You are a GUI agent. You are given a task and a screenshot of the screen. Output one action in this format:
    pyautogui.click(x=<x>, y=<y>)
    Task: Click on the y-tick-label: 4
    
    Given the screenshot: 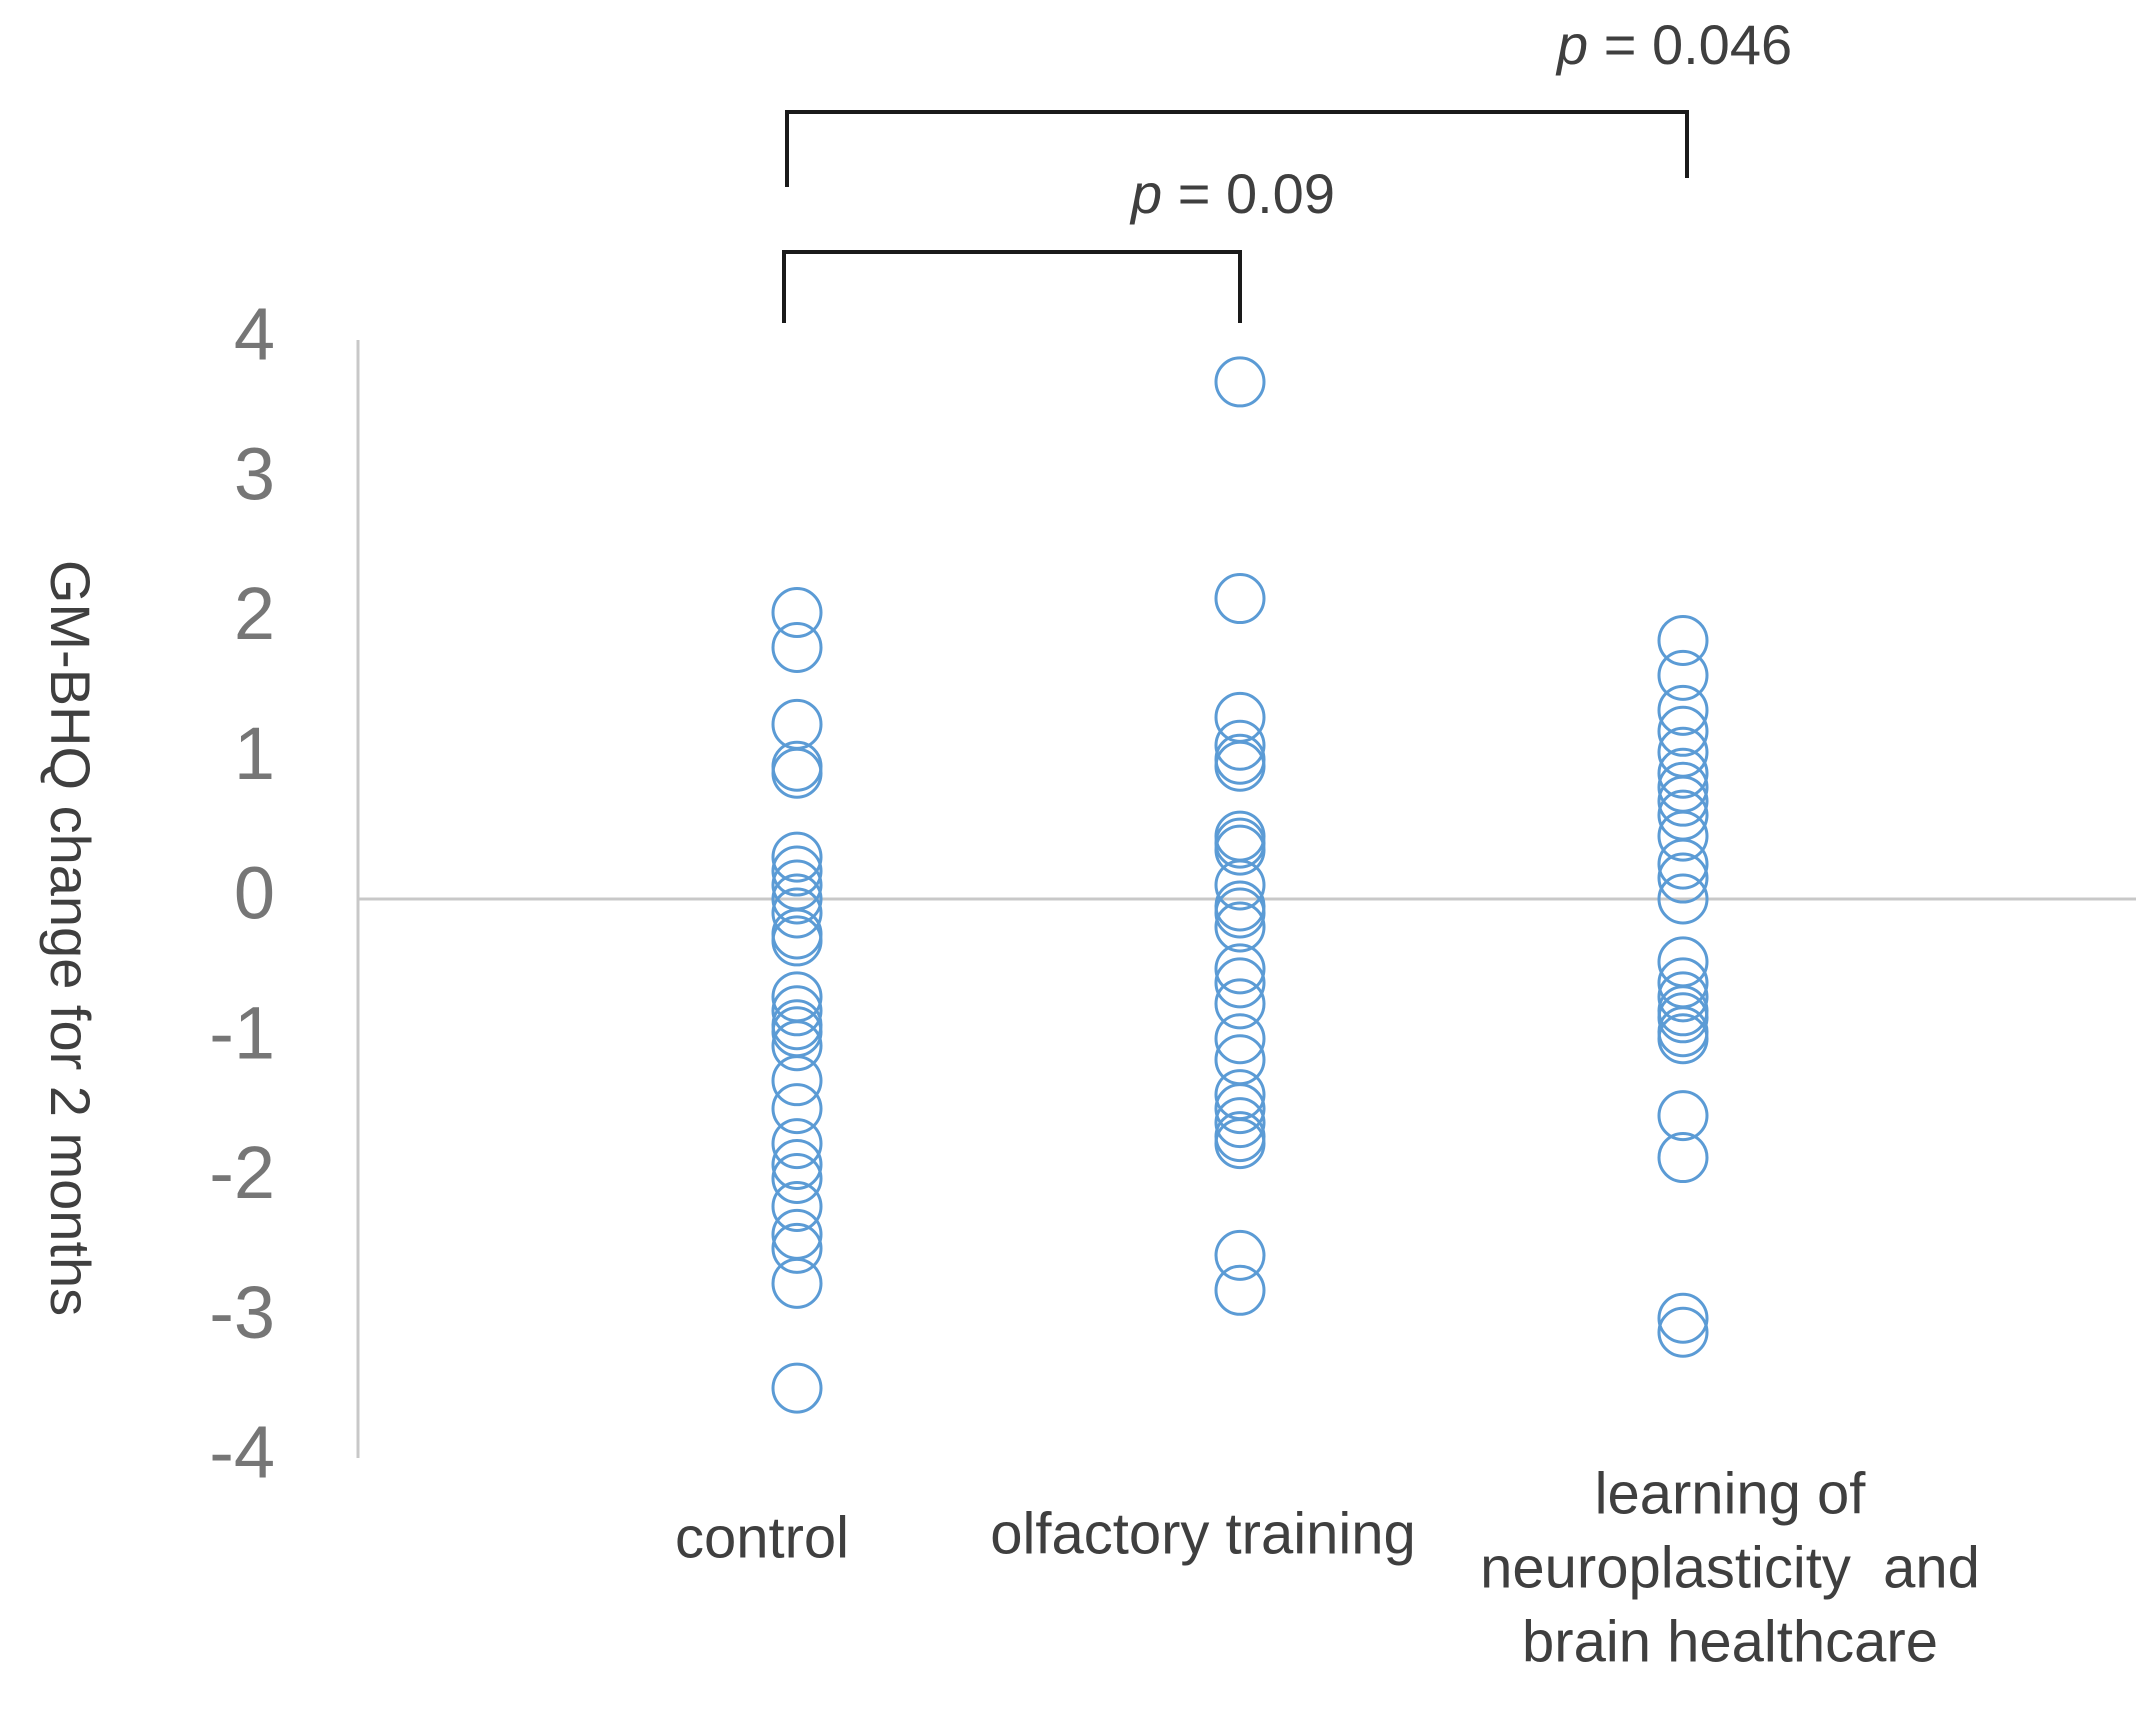 What is the action you would take?
    pyautogui.click(x=254, y=334)
    